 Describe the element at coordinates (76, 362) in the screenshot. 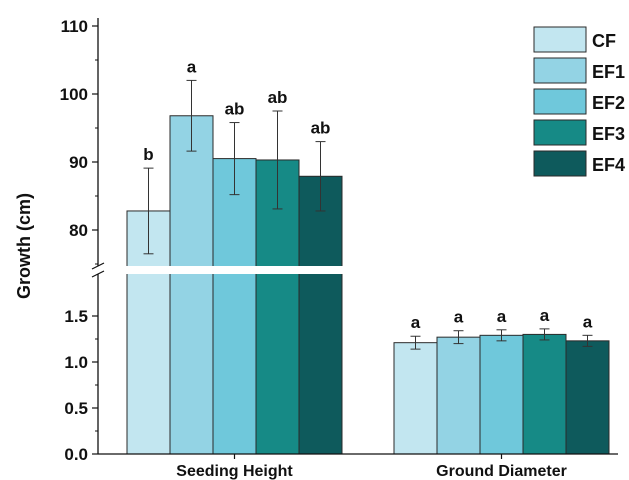

I see `y-tick-label: 1.0` at that location.